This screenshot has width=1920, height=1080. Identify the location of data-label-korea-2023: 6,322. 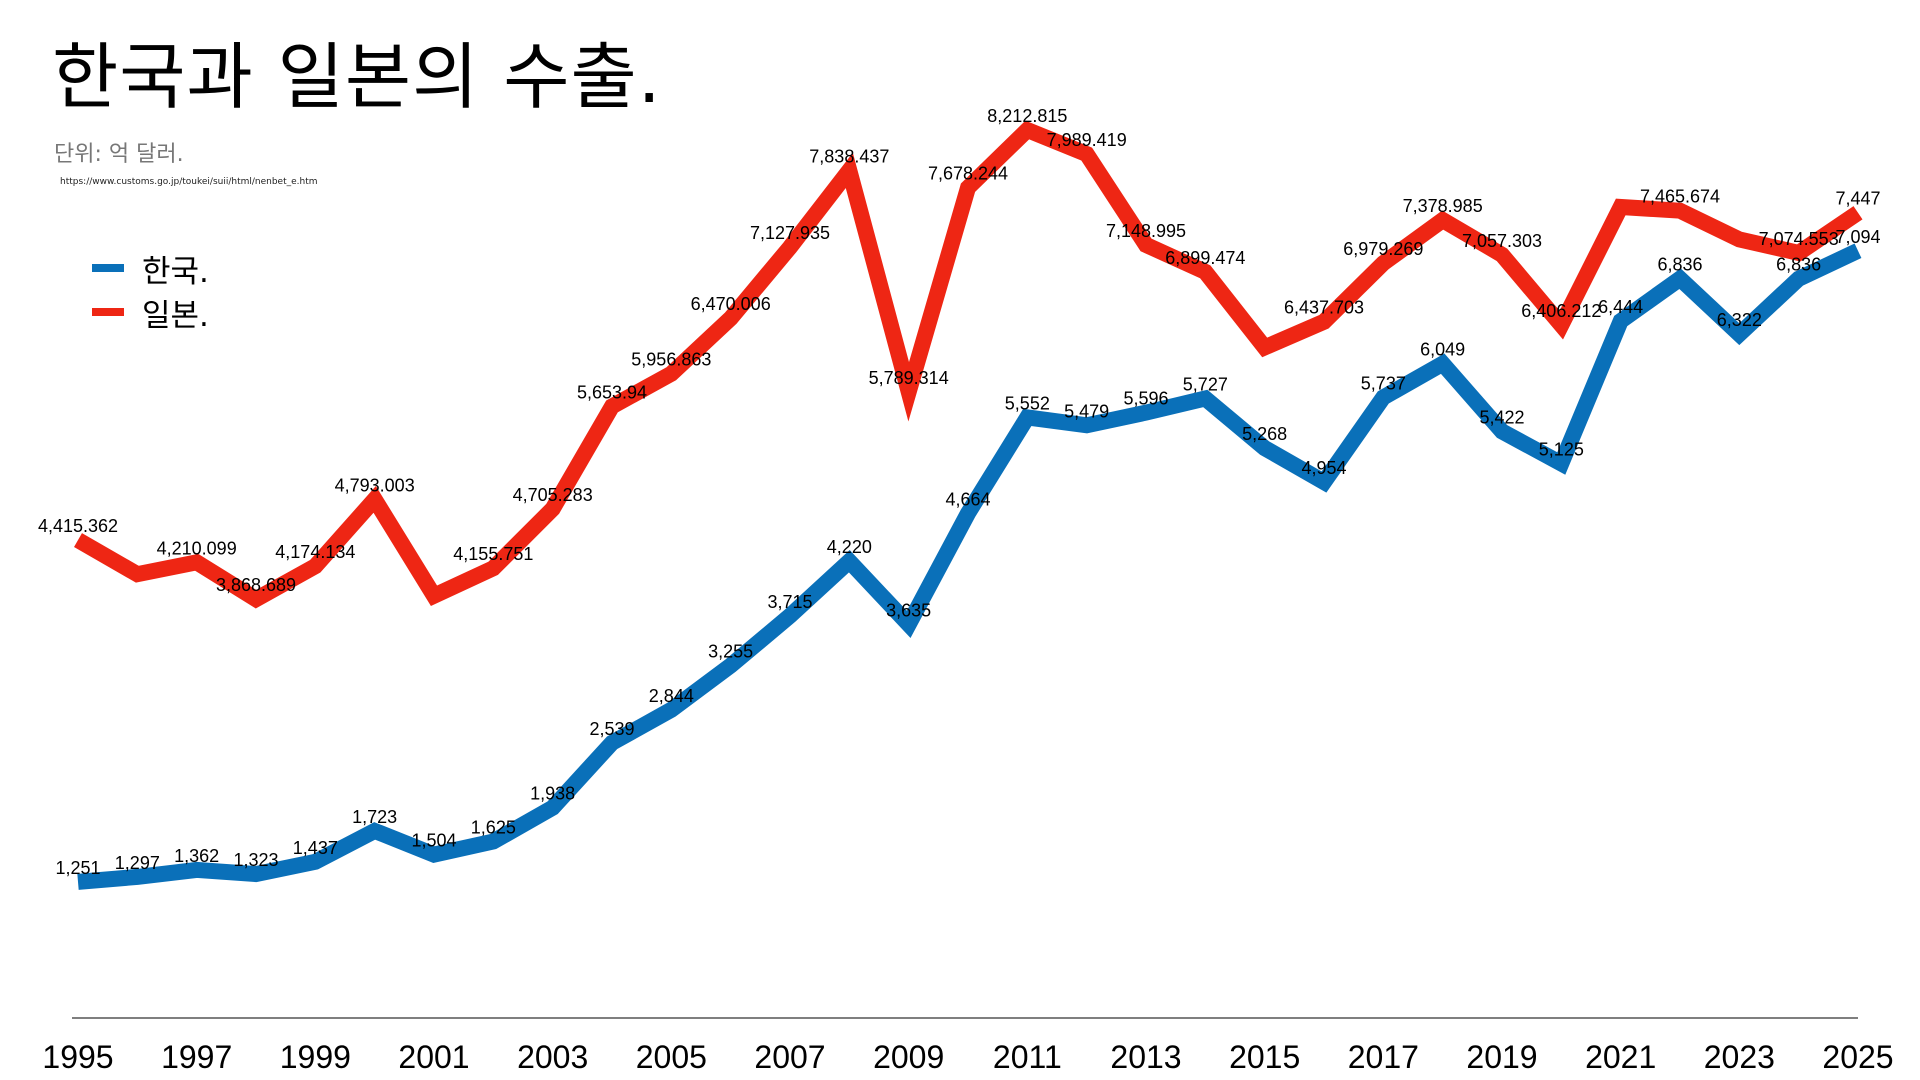
(1739, 320).